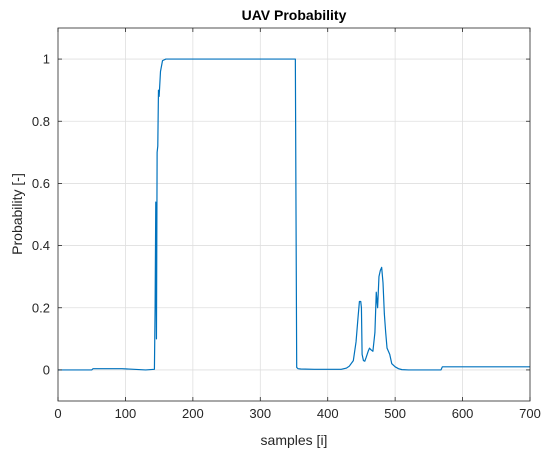  I want to click on x-tick-label: 500, so click(395, 413).